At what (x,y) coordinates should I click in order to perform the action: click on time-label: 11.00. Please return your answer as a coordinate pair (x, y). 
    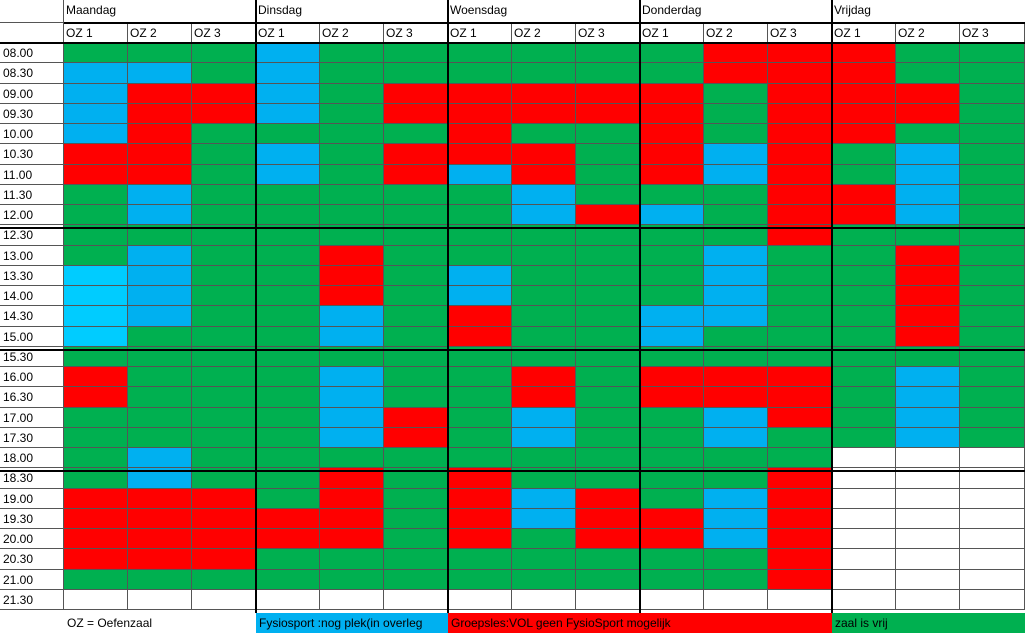
    Looking at the image, I should click on (32, 175).